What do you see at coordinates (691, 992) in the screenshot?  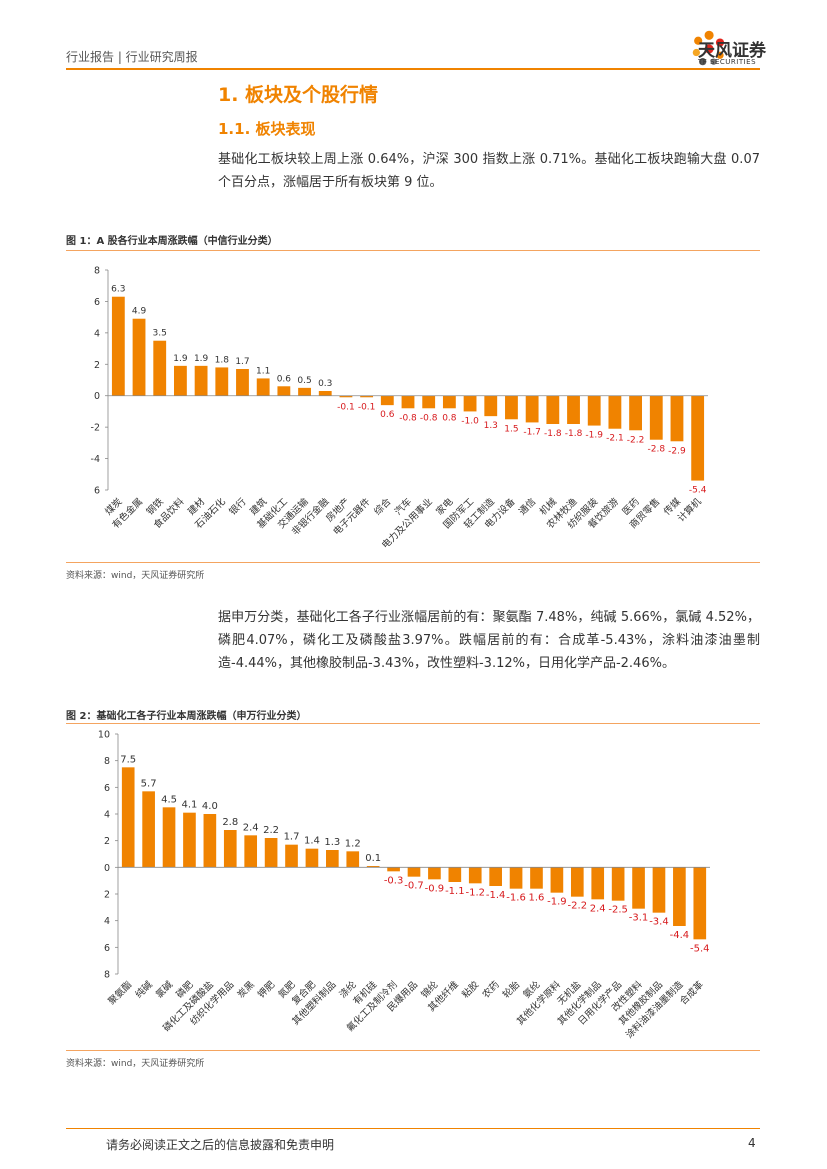 I see `category-label: 合成革` at bounding box center [691, 992].